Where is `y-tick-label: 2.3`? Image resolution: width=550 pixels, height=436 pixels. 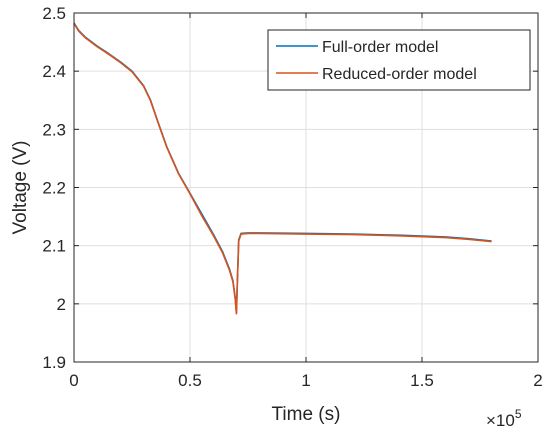 y-tick-label: 2.3 is located at coordinates (54, 129).